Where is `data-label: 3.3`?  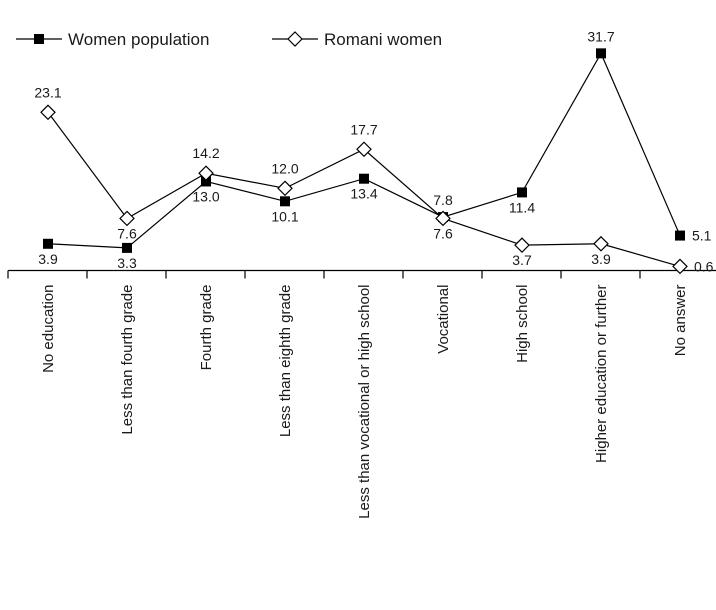
data-label: 3.3 is located at coordinates (127, 263).